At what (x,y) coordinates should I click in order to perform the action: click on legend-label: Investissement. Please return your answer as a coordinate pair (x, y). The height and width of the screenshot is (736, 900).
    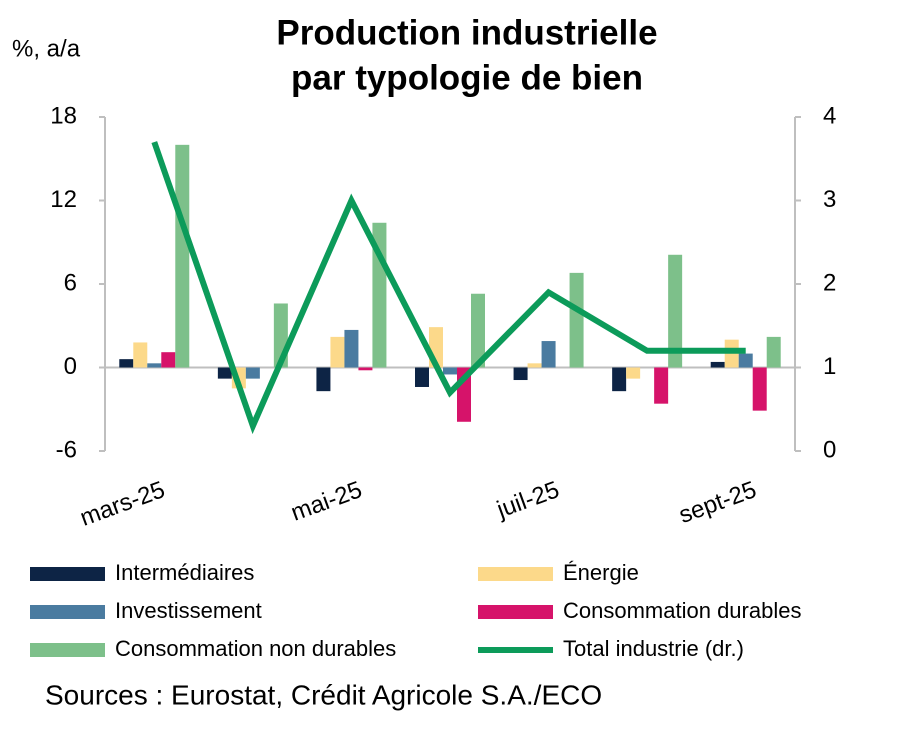
    Looking at the image, I should click on (188, 610).